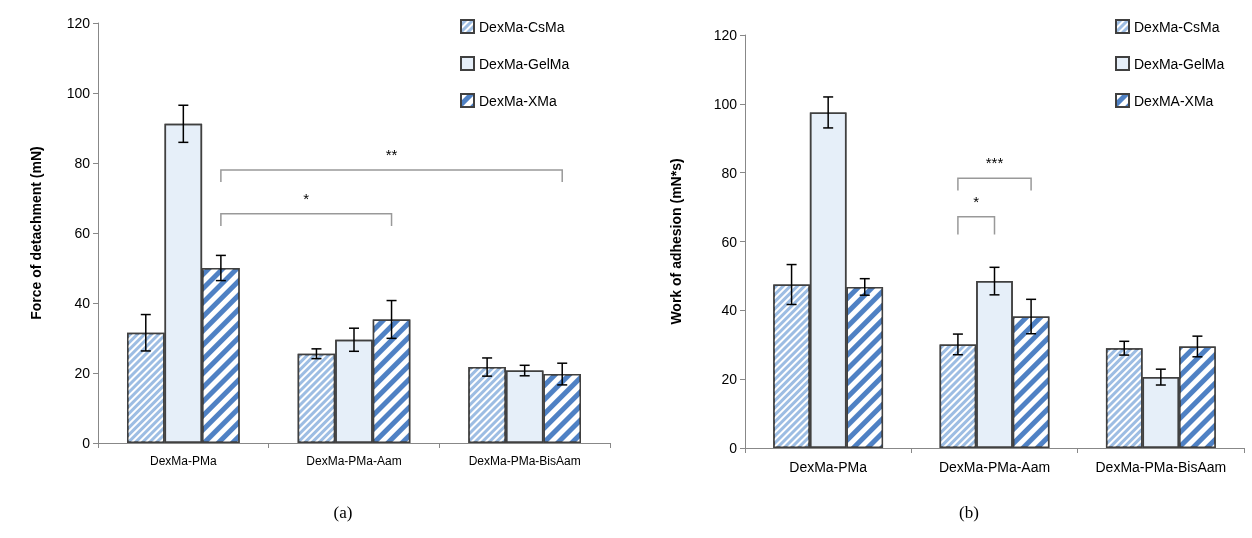 Image resolution: width=1252 pixels, height=538 pixels. What do you see at coordinates (343, 512) in the screenshot?
I see `text: (a)` at bounding box center [343, 512].